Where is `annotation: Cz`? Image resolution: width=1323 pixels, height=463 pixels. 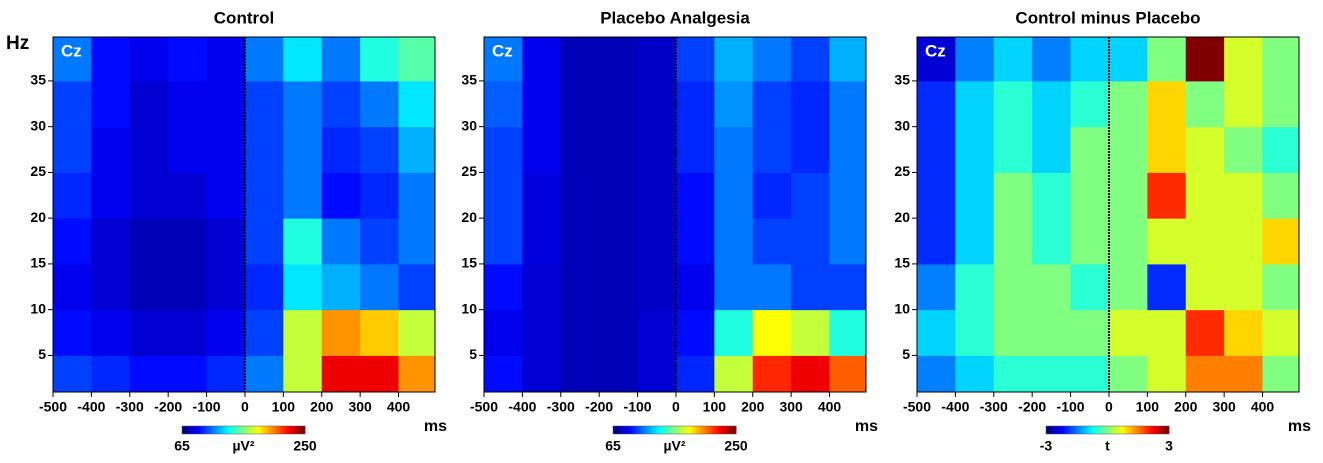
annotation: Cz is located at coordinates (935, 50).